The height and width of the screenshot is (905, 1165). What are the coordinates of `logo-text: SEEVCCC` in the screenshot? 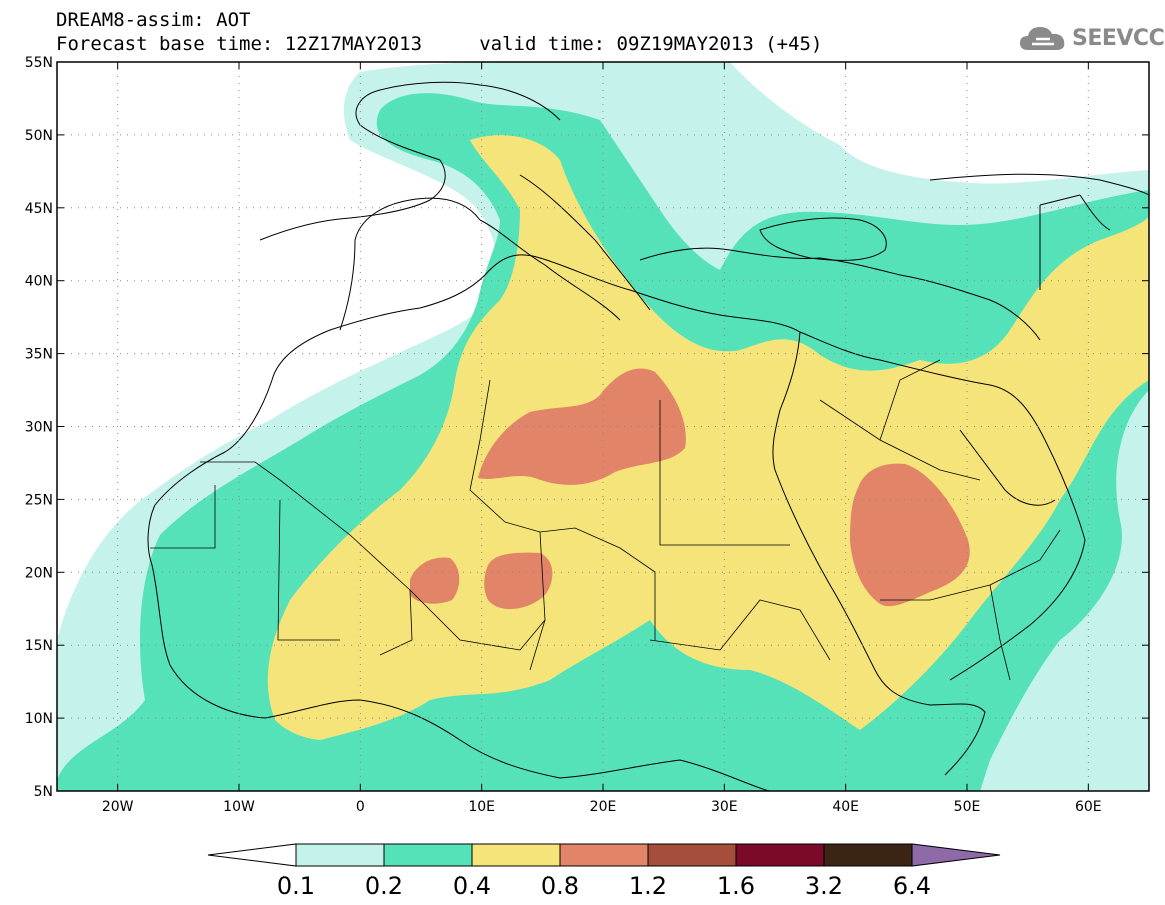 It's located at (1118, 38).